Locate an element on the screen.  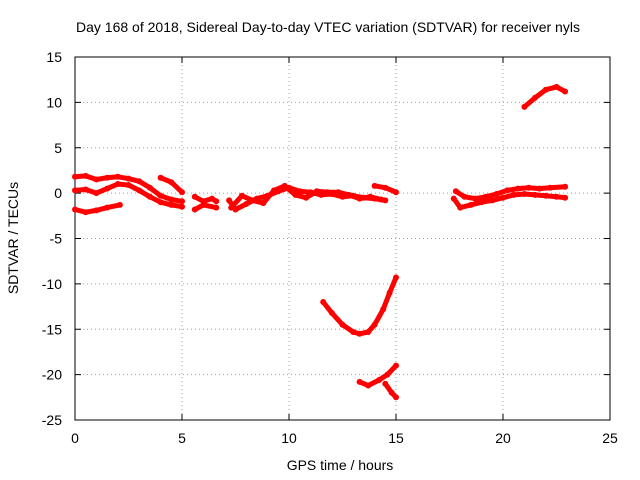
x-tick-label: 0 is located at coordinates (75, 438).